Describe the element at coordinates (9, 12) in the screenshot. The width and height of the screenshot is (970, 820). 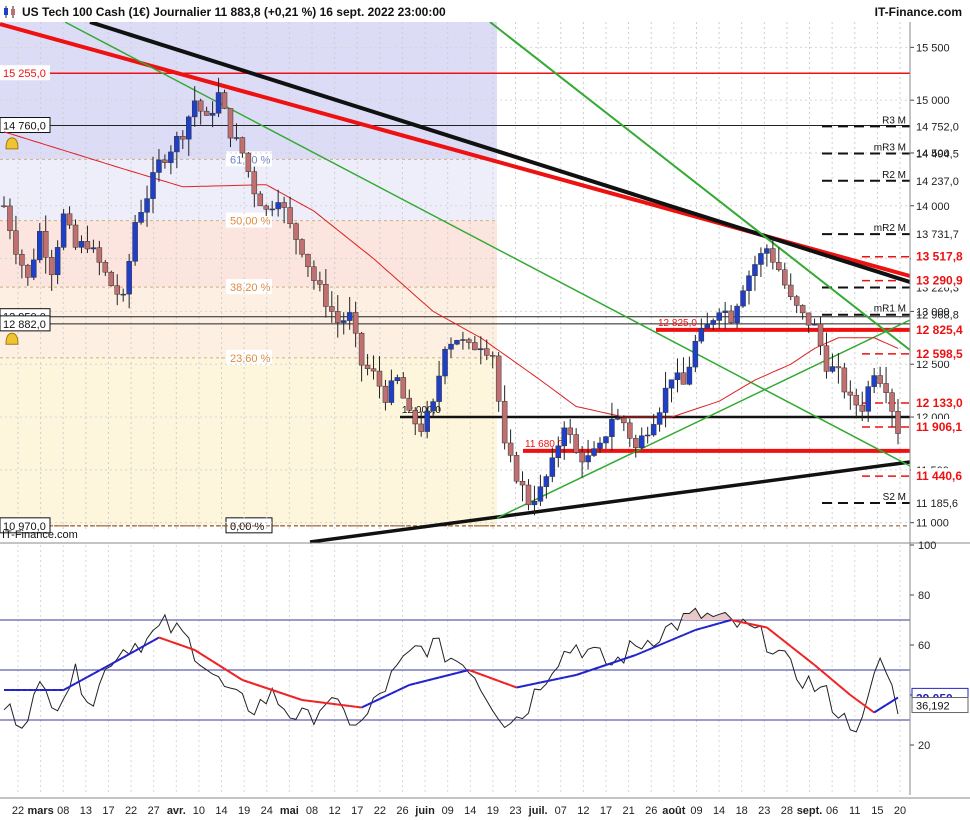
I see `candlestick-icon` at that location.